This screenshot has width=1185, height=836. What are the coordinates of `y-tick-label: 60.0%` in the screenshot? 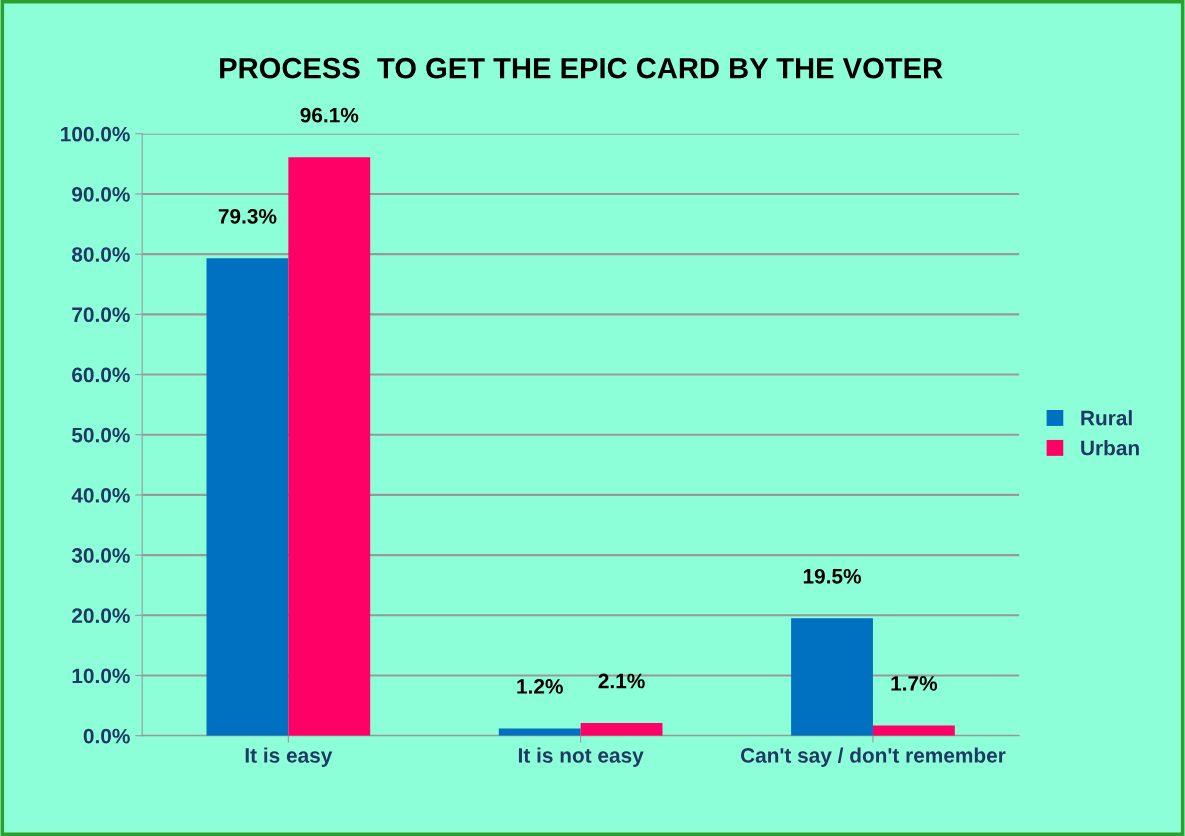 It's located at (101, 375).